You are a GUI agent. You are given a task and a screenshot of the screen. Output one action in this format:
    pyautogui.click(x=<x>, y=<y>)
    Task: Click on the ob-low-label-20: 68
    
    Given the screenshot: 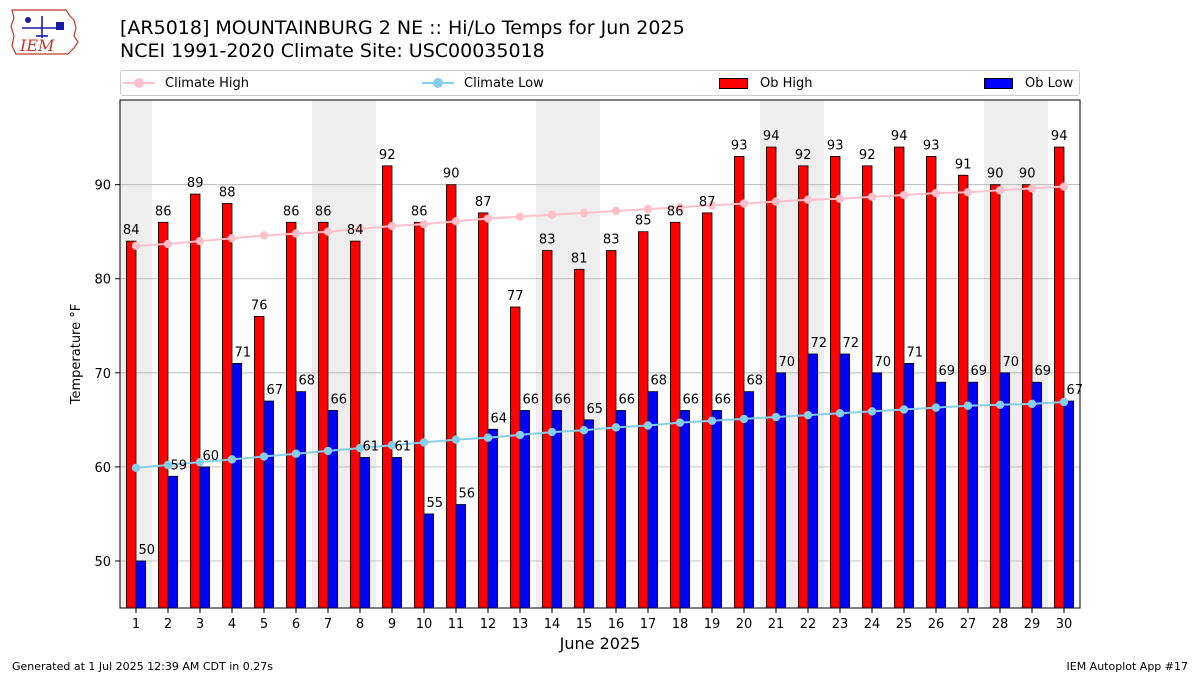 What is the action you would take?
    pyautogui.click(x=755, y=381)
    